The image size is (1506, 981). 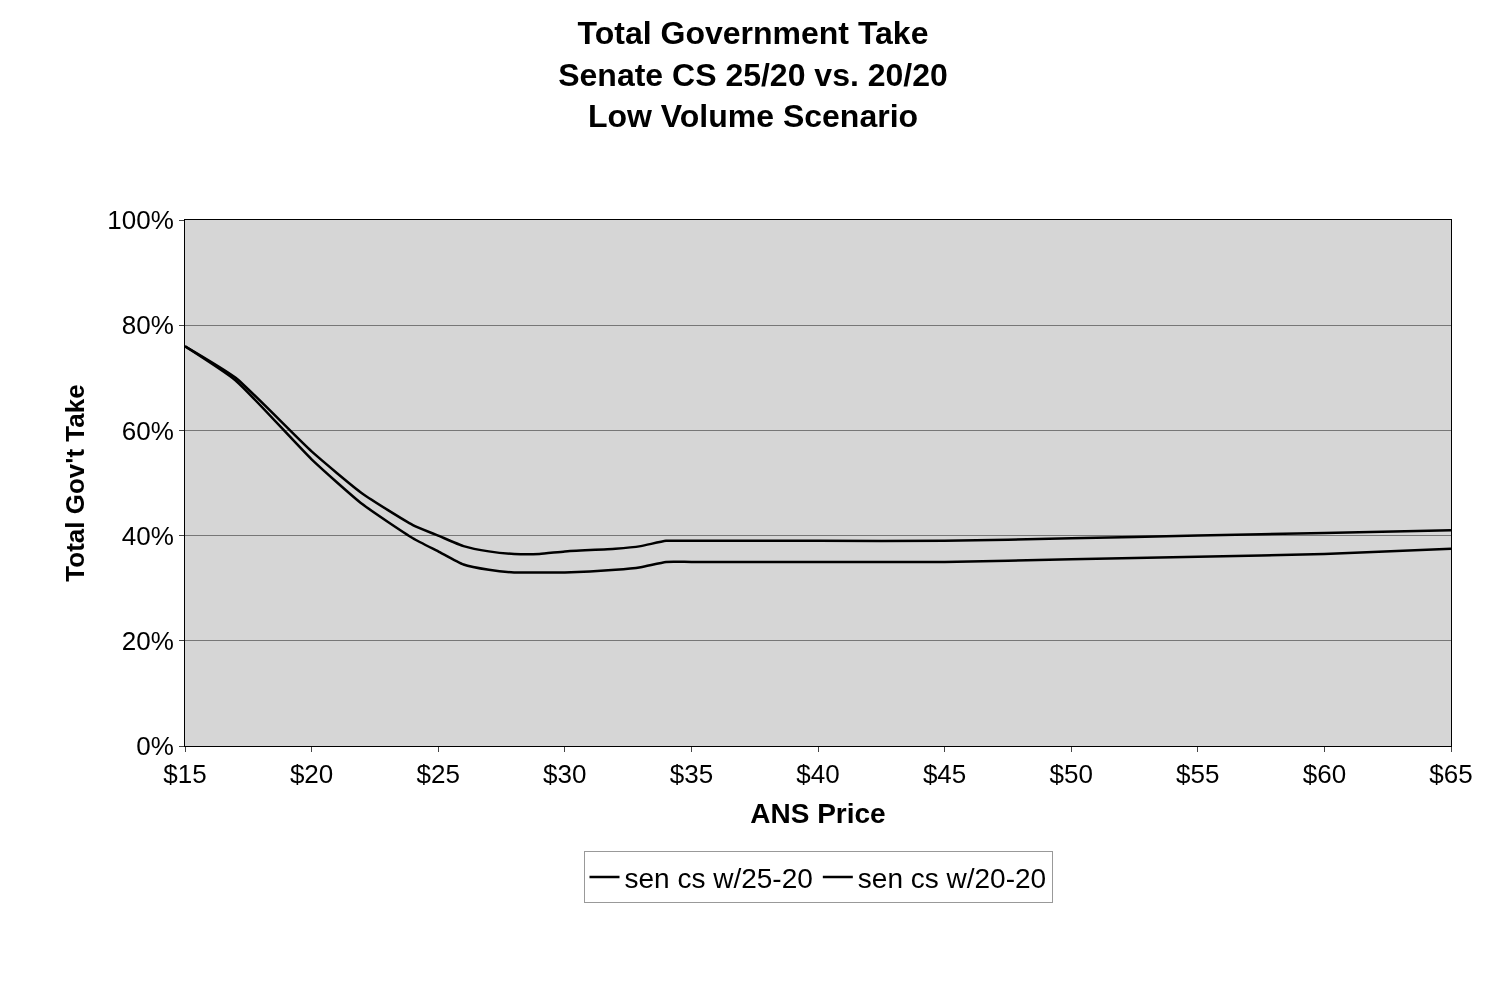 What do you see at coordinates (311, 774) in the screenshot?
I see `x-tick-label: $20` at bounding box center [311, 774].